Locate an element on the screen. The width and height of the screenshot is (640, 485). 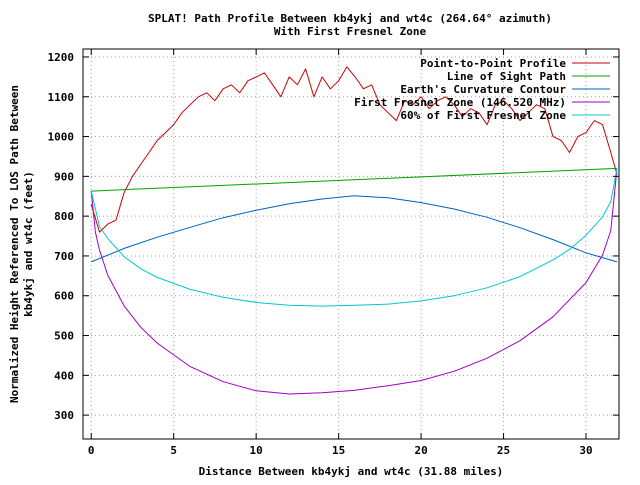
legend-label: 60% of First Fresnel Zone is located at coordinates (483, 115).